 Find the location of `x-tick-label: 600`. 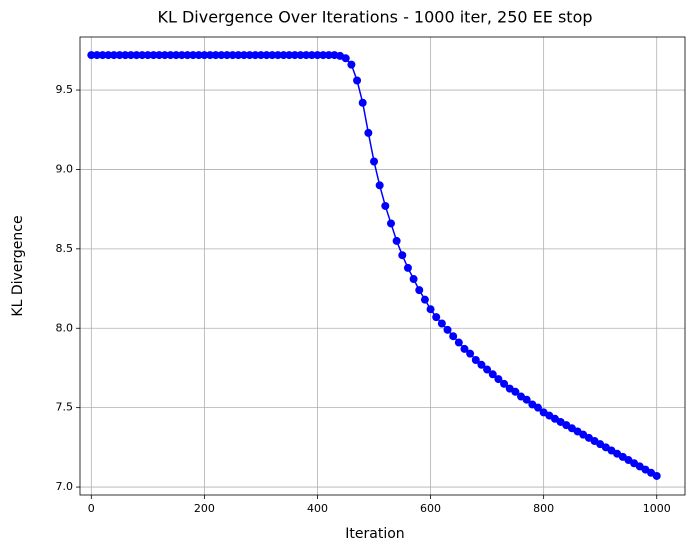

x-tick-label: 600 is located at coordinates (430, 508).